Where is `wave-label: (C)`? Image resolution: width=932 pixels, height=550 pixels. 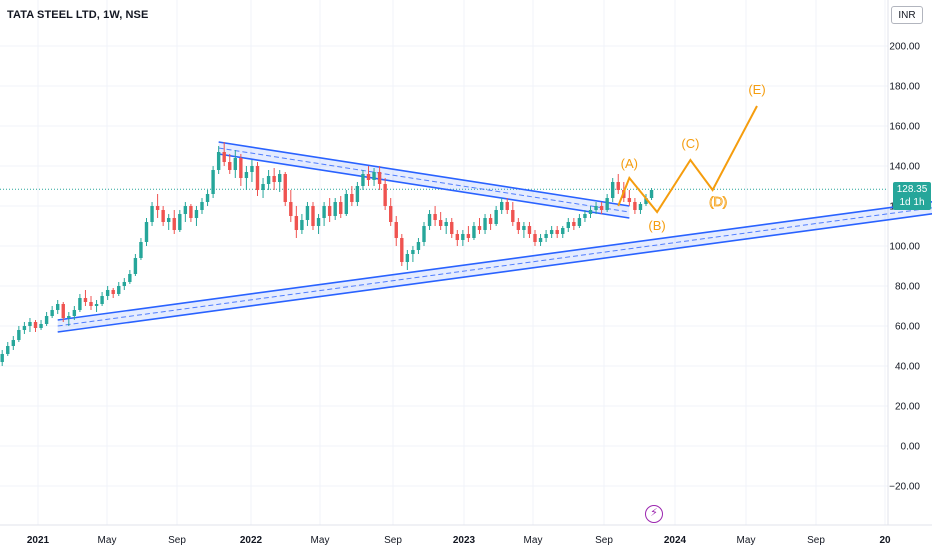 wave-label: (C) is located at coordinates (690, 143).